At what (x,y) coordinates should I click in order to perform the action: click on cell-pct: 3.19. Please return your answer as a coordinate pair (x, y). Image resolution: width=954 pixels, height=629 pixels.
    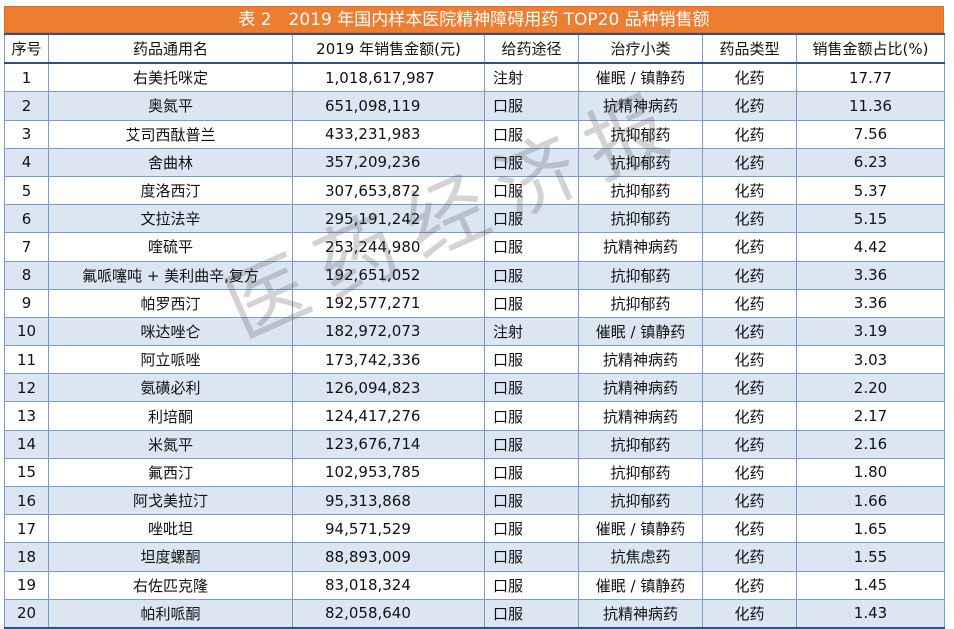
    Looking at the image, I should click on (870, 331).